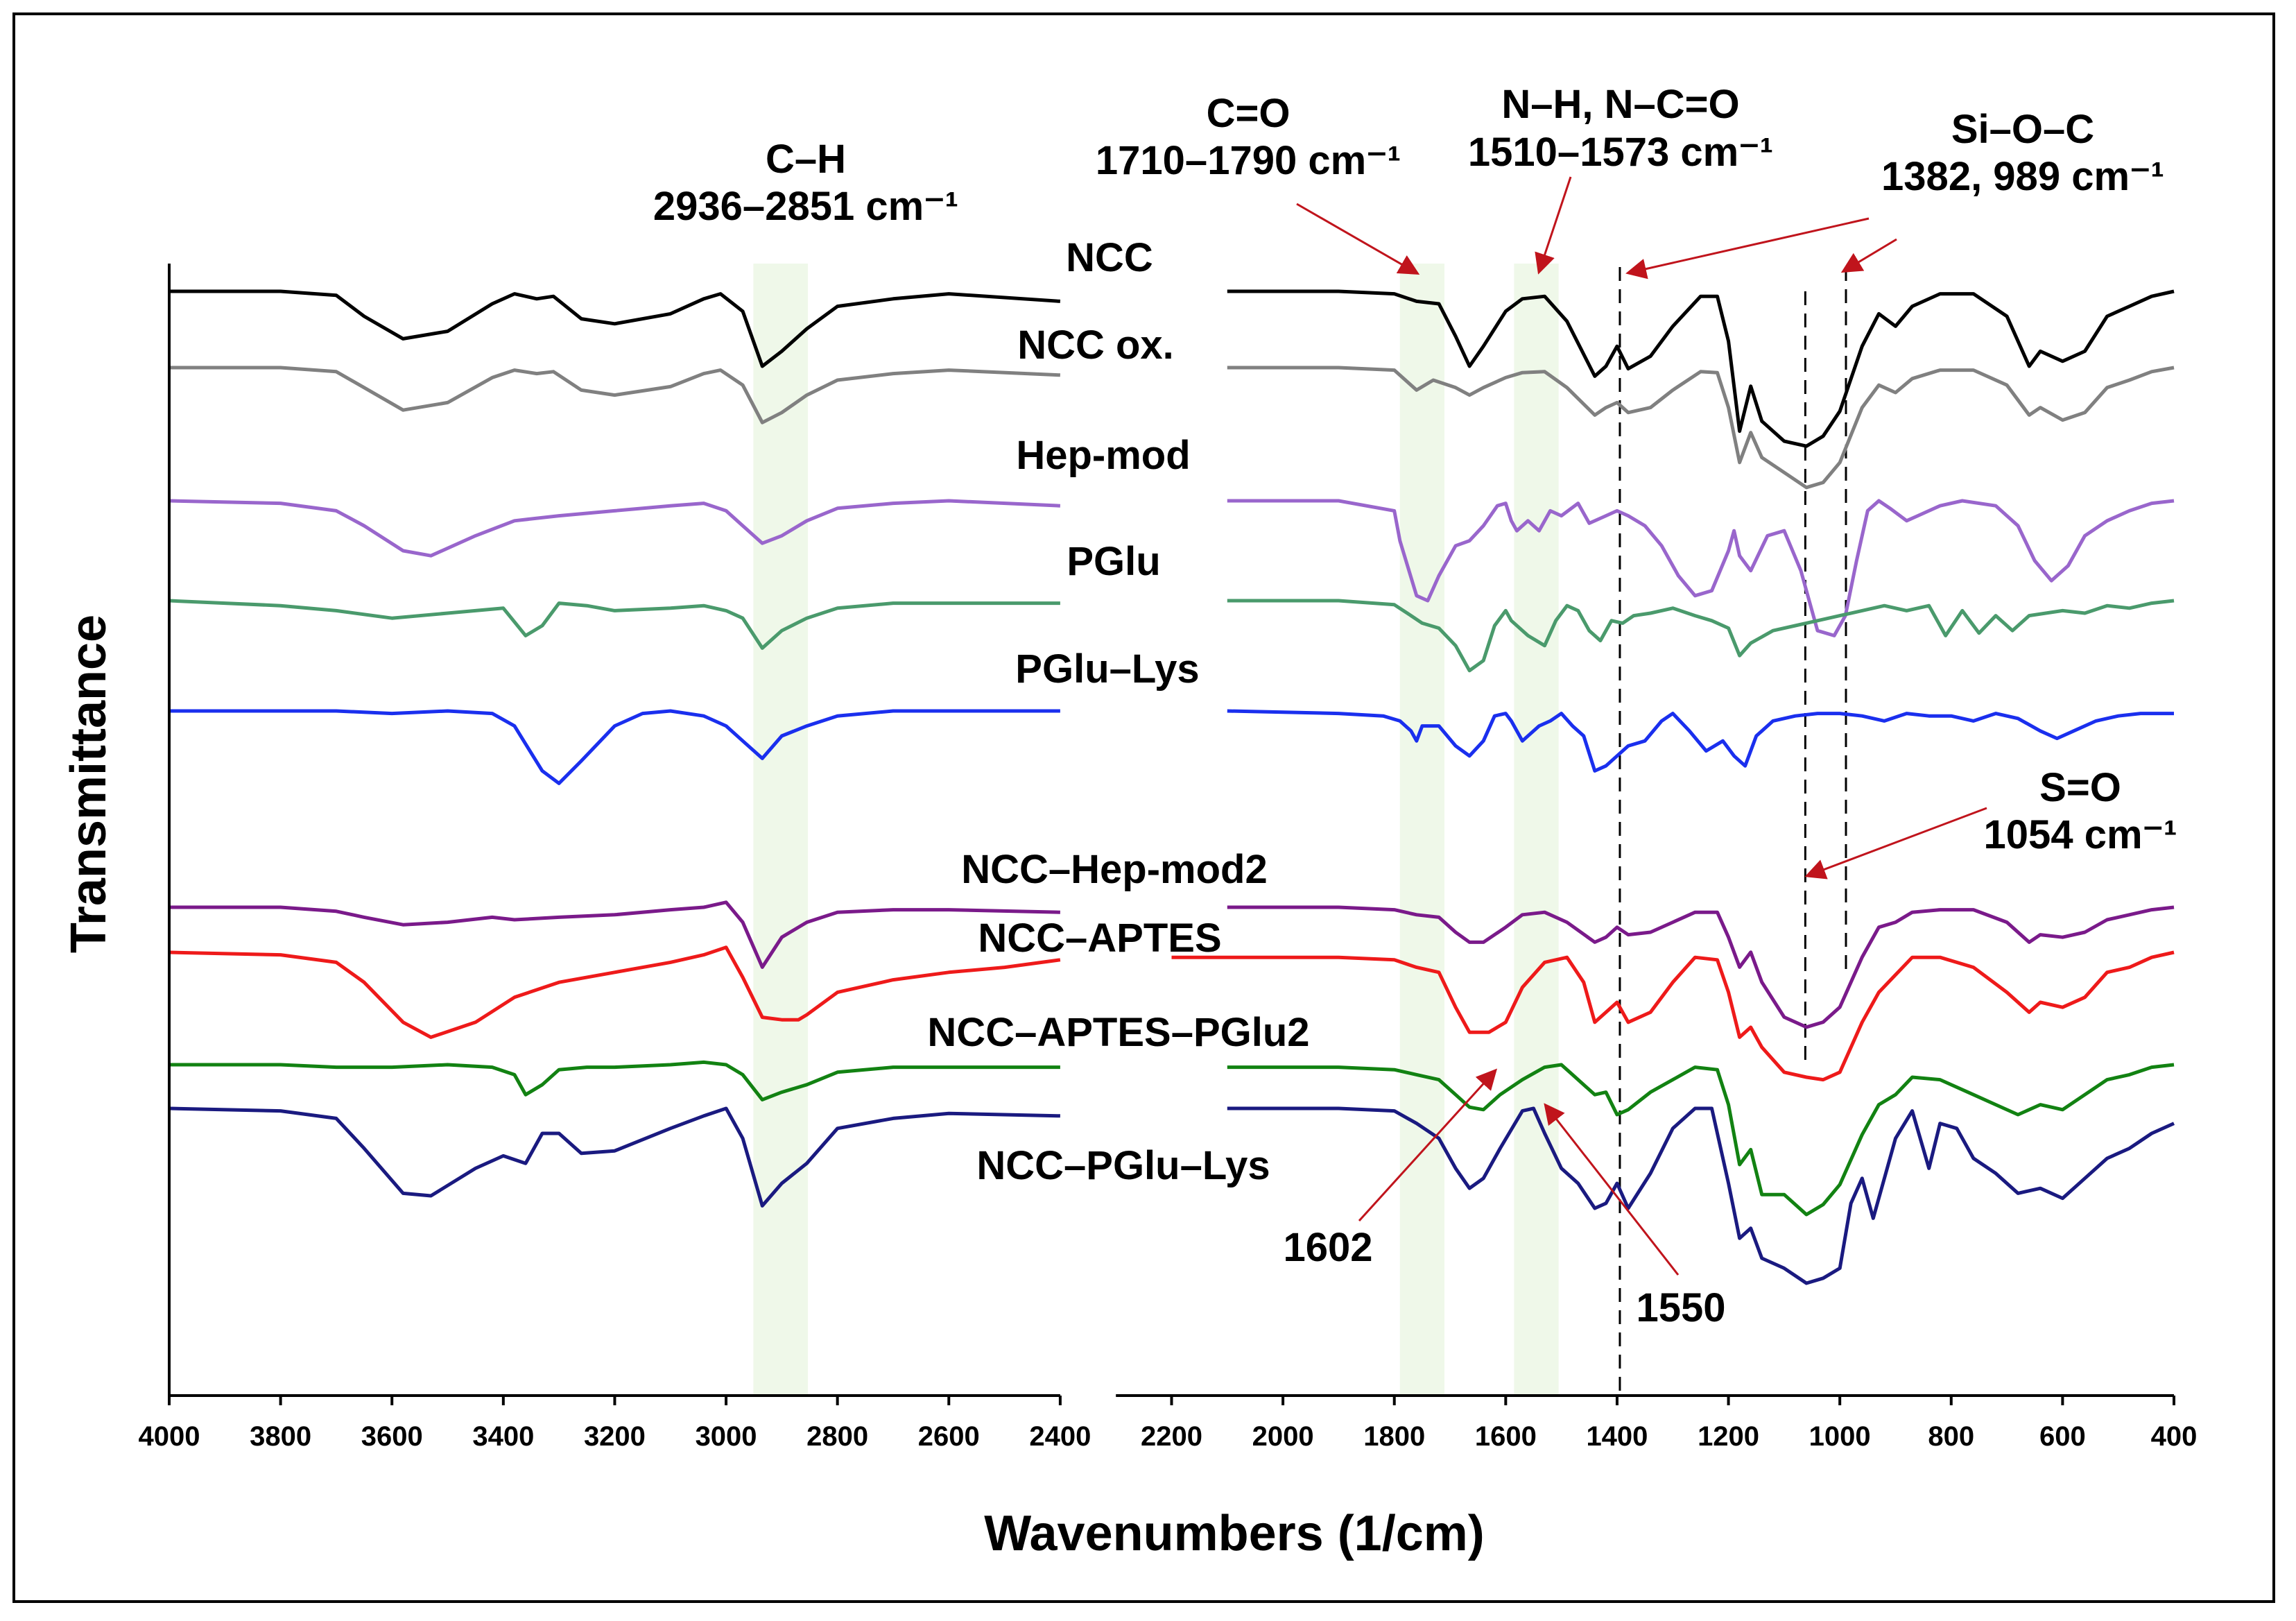 The width and height of the screenshot is (2296, 1621). What do you see at coordinates (503, 1436) in the screenshot?
I see `x-tick-label: 3400` at bounding box center [503, 1436].